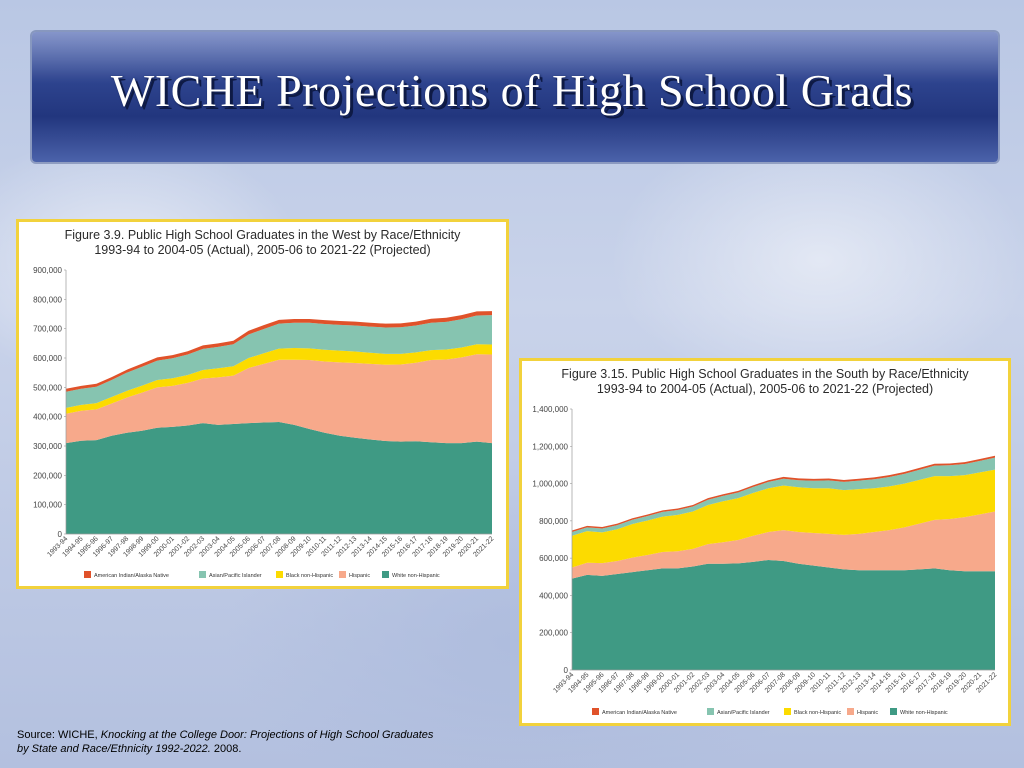 This screenshot has width=1024, height=768. I want to click on west-area-asian, so click(279, 361).